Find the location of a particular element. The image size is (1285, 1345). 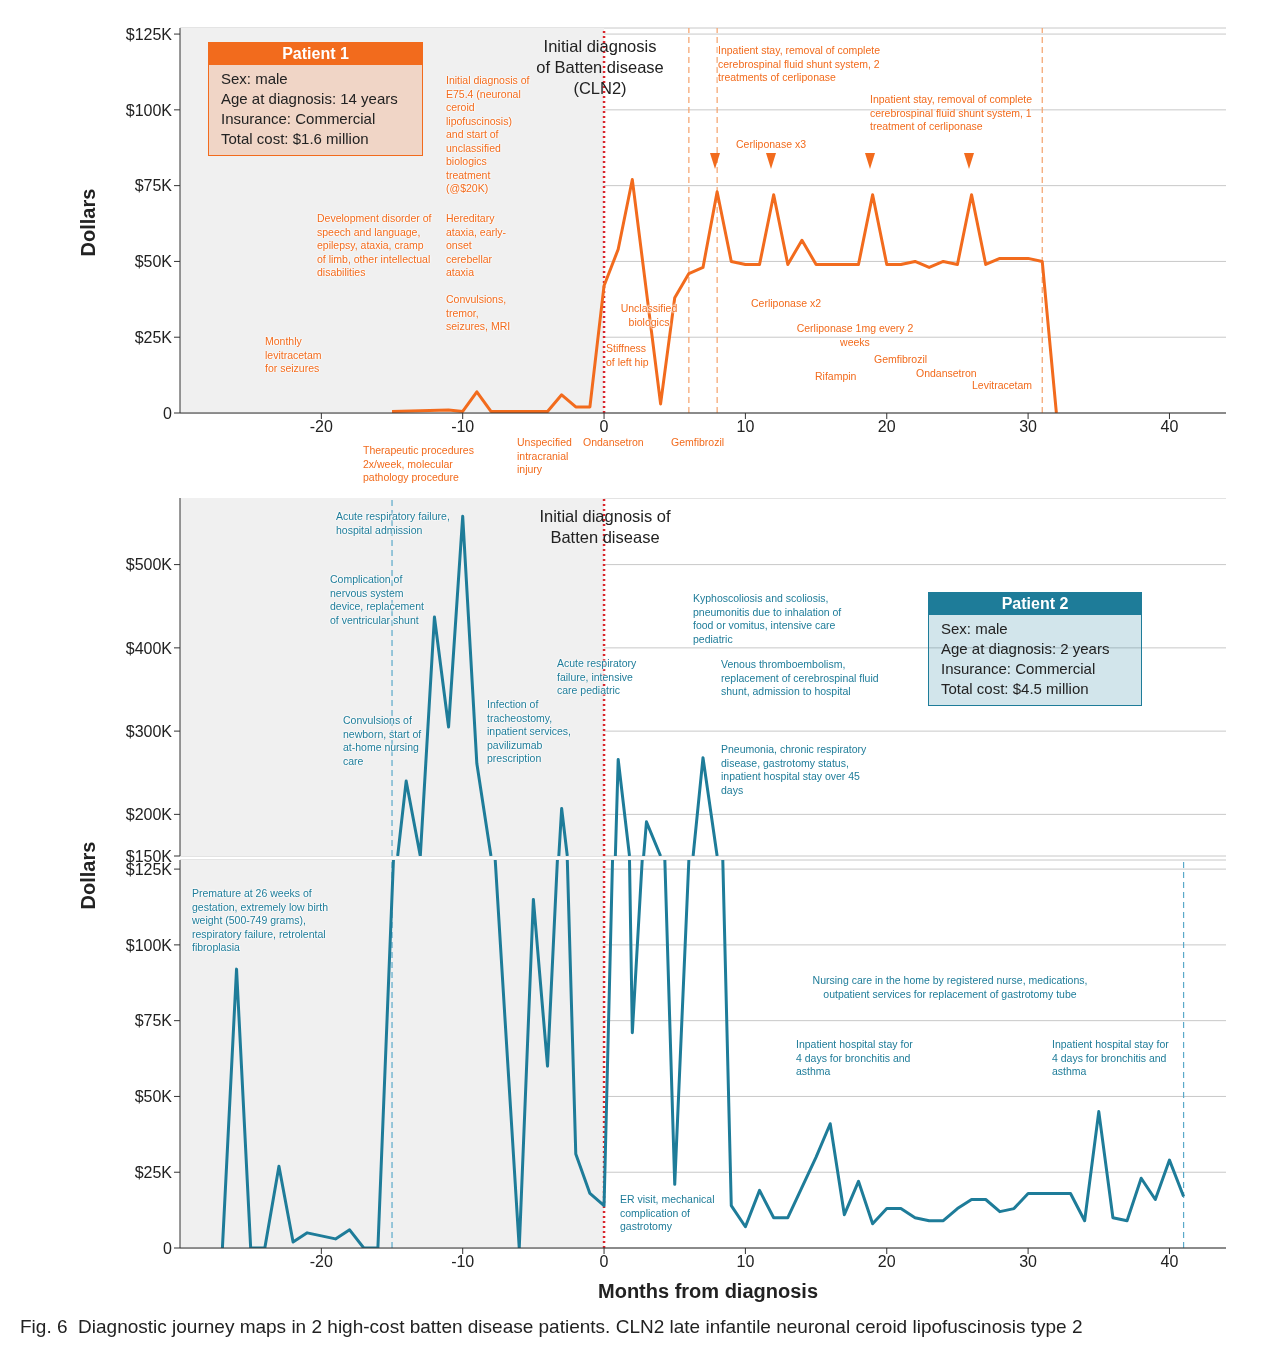

y-tick-label: $300K is located at coordinates (149, 731).